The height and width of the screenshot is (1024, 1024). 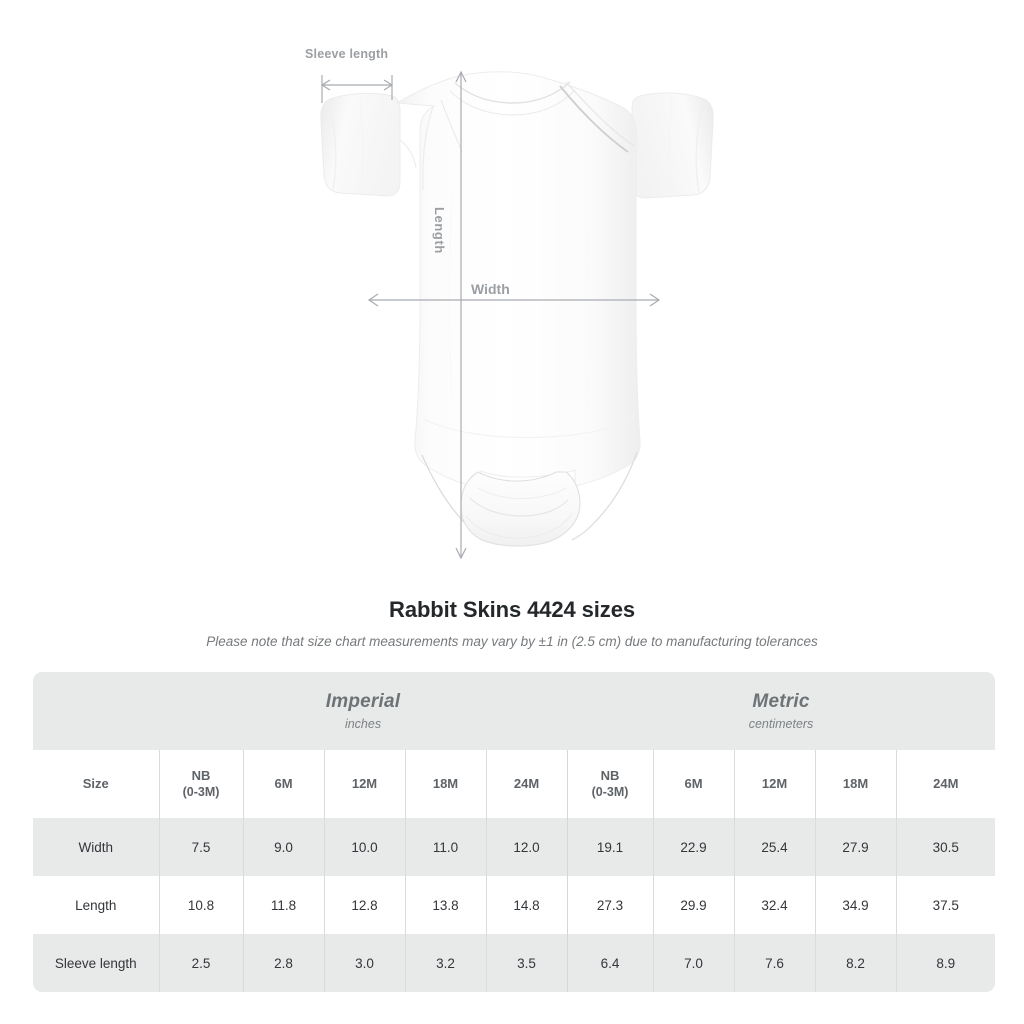 I want to click on header-col-nb-imperial: NB (0-3M), so click(x=200, y=784).